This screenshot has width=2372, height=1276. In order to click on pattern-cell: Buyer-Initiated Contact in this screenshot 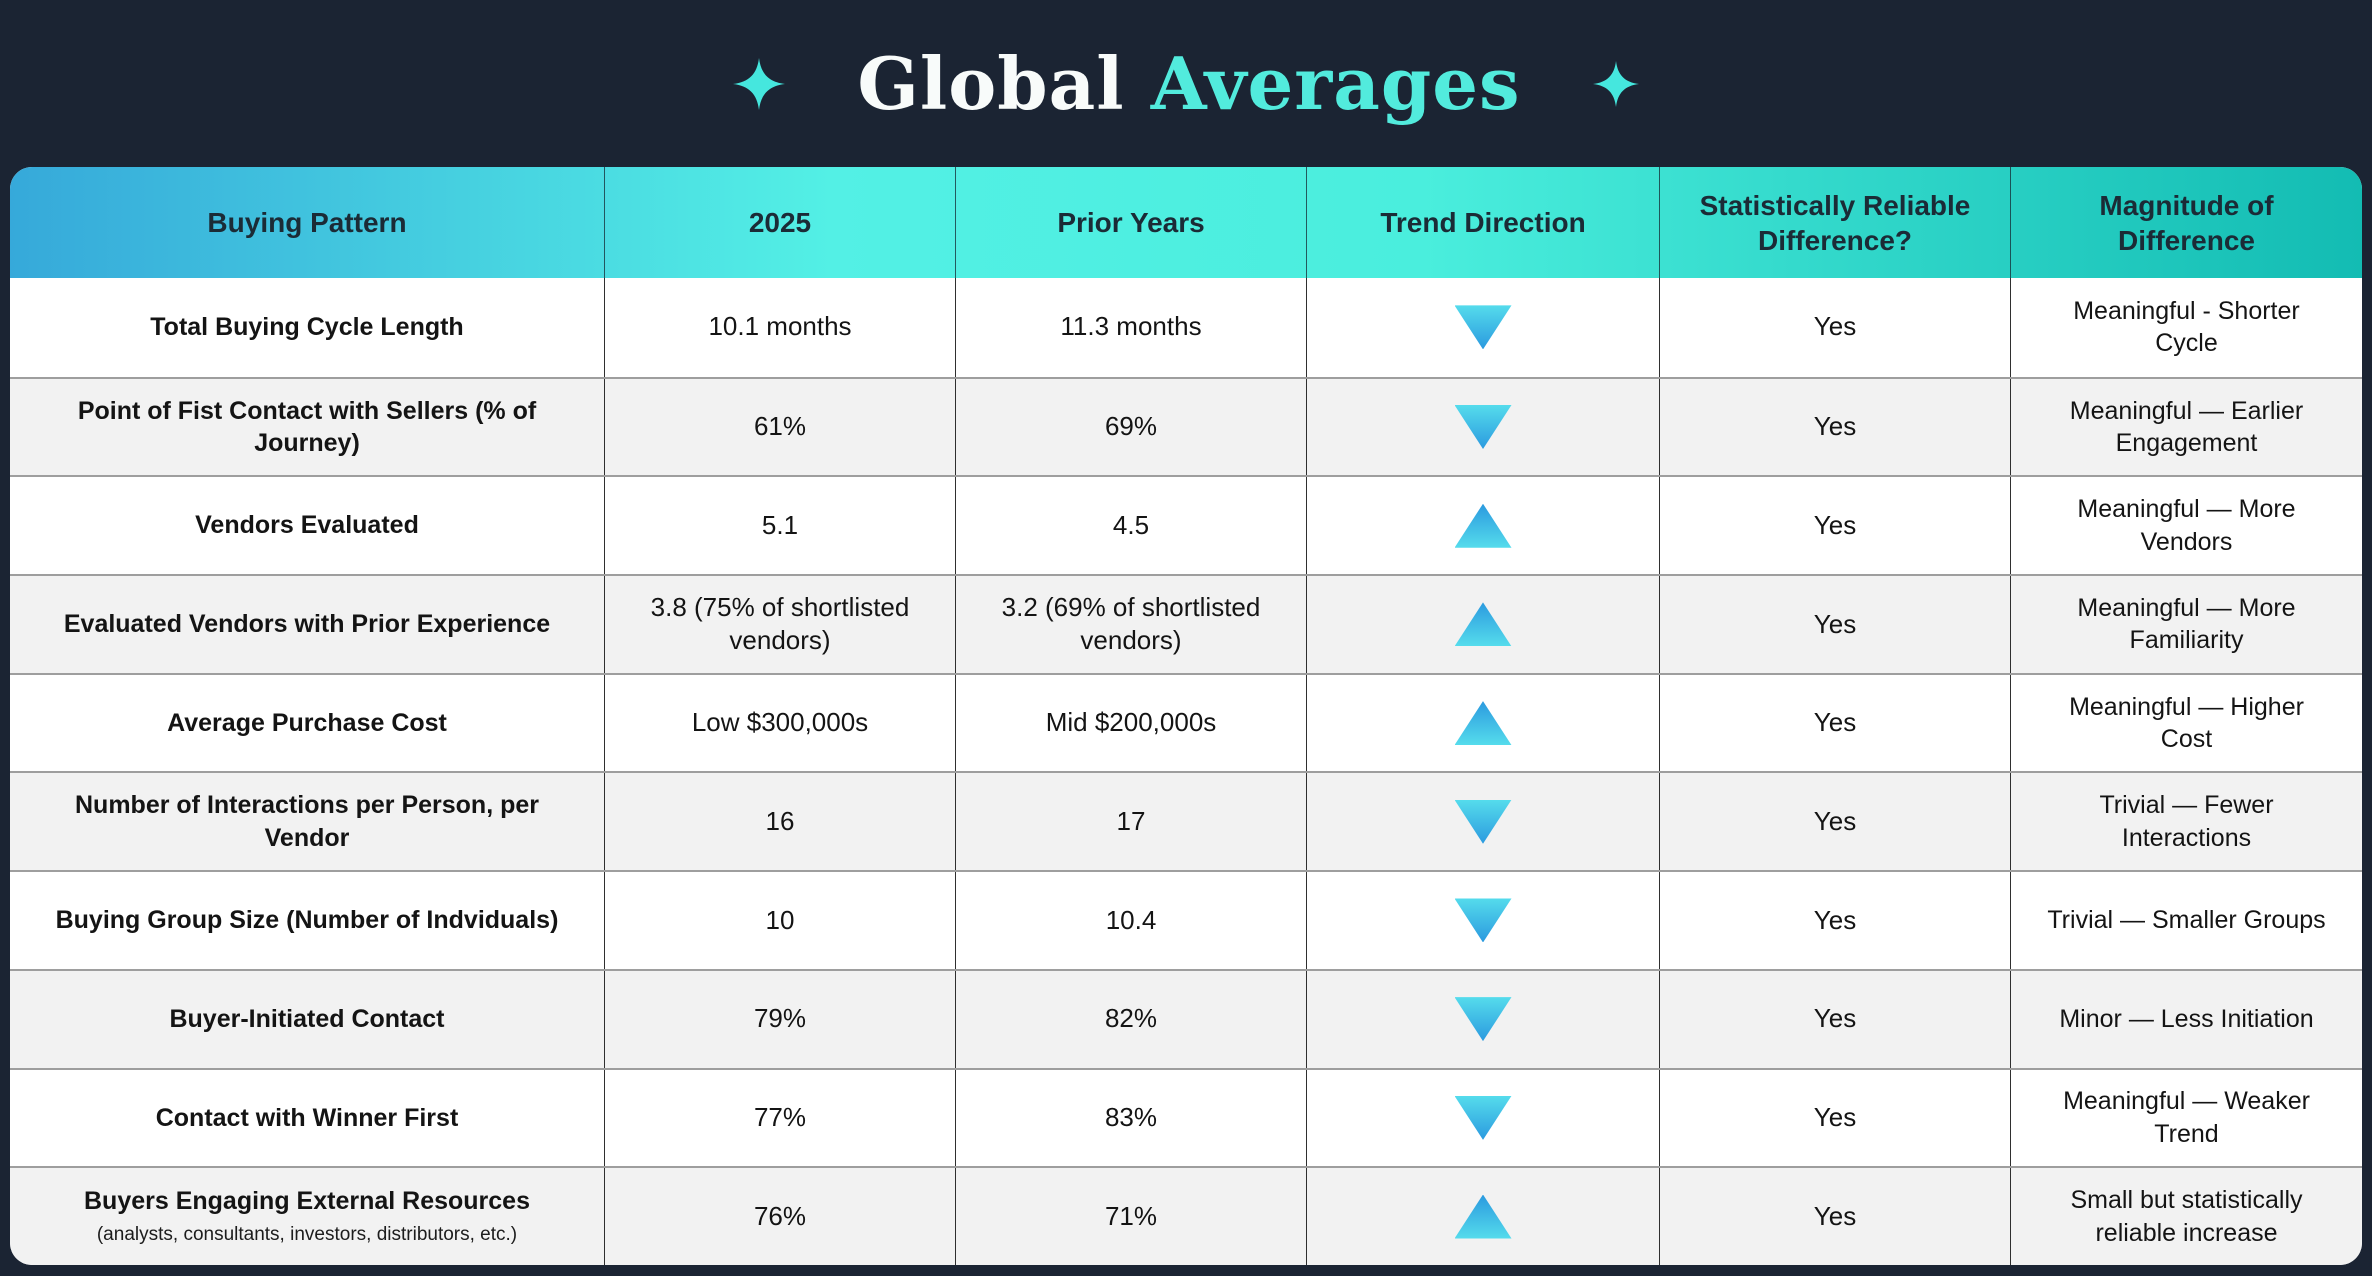, I will do `click(307, 1019)`.